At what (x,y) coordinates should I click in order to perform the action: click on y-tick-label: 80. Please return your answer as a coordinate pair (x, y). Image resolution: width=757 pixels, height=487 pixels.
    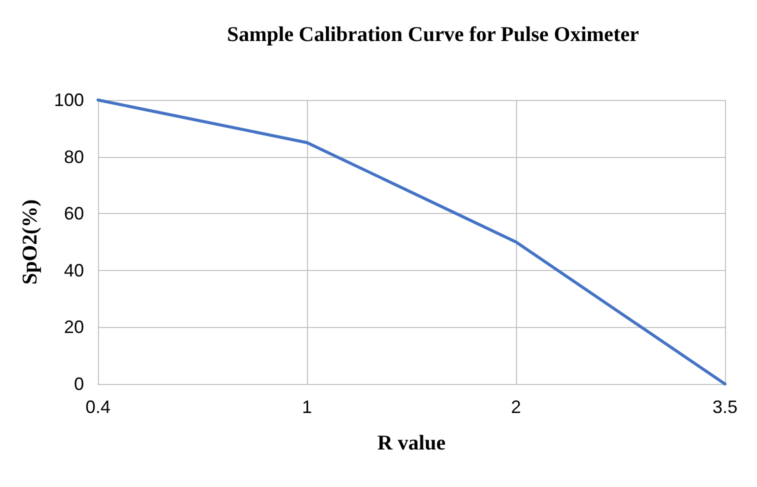
    Looking at the image, I should click on (74, 156).